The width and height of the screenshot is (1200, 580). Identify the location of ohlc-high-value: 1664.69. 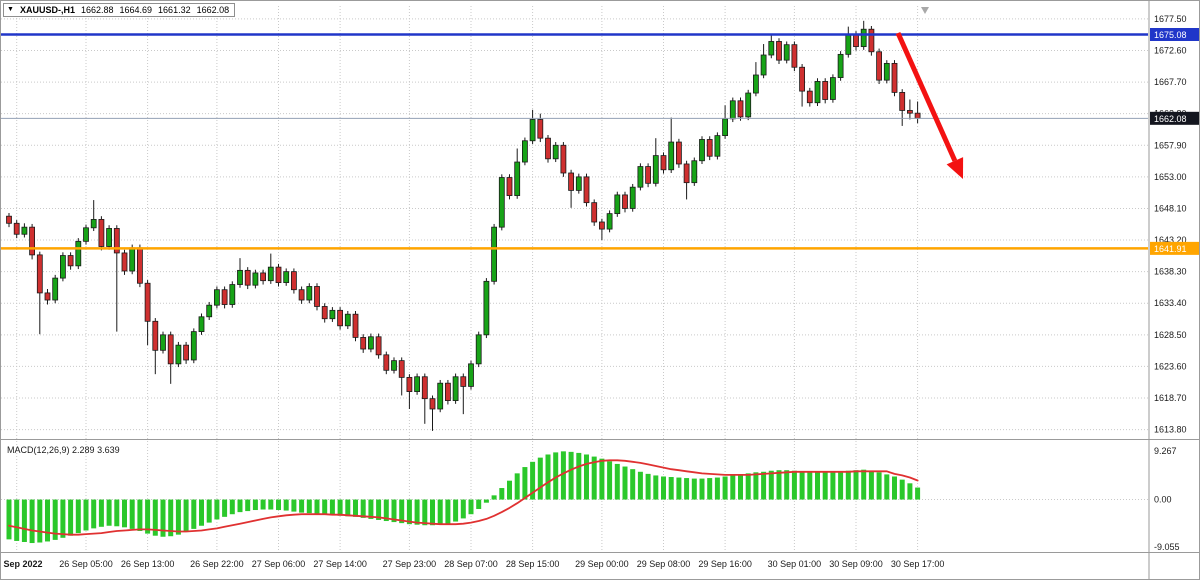
(136, 10).